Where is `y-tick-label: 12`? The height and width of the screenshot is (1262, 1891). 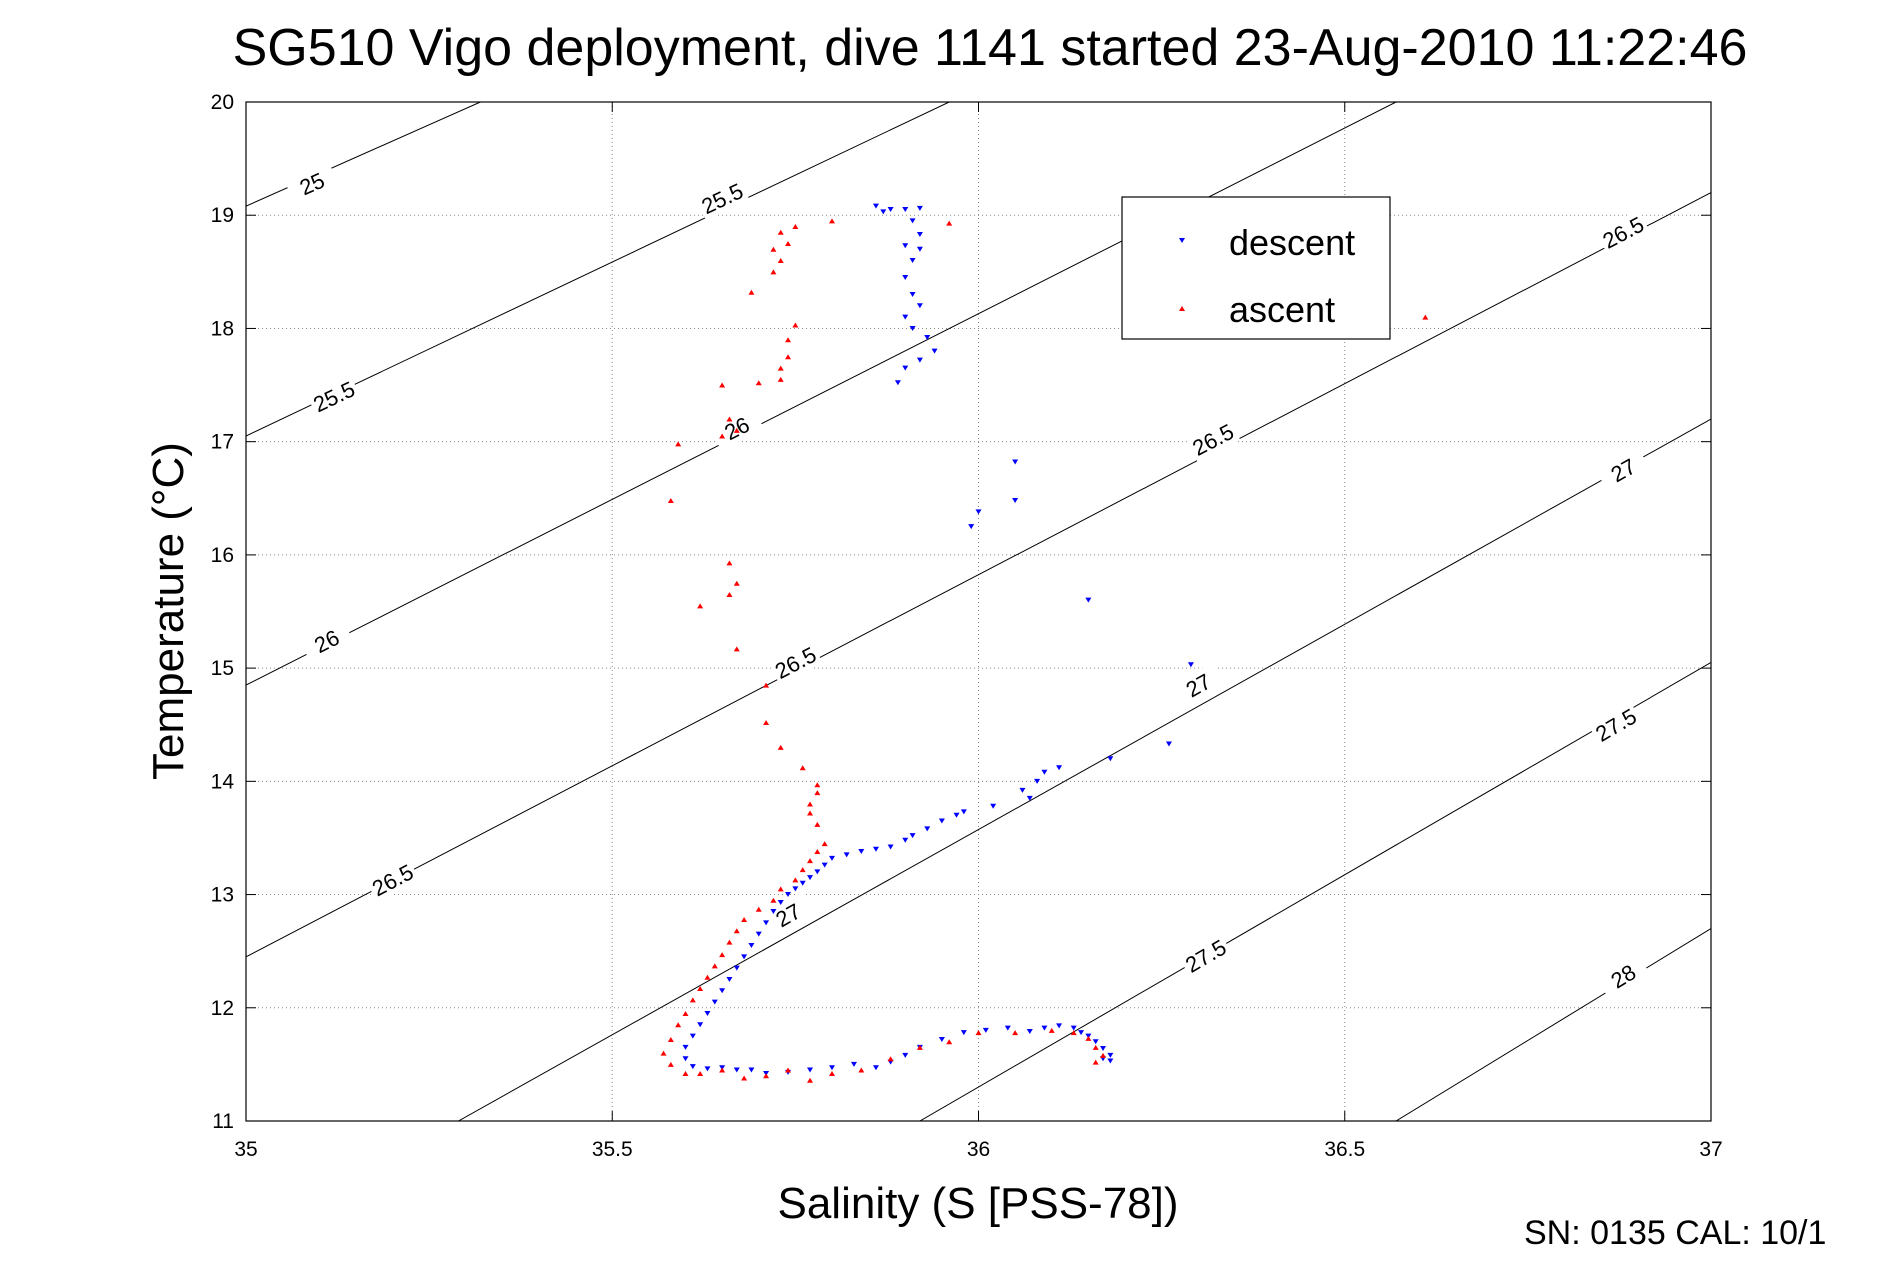 y-tick-label: 12 is located at coordinates (222, 1008).